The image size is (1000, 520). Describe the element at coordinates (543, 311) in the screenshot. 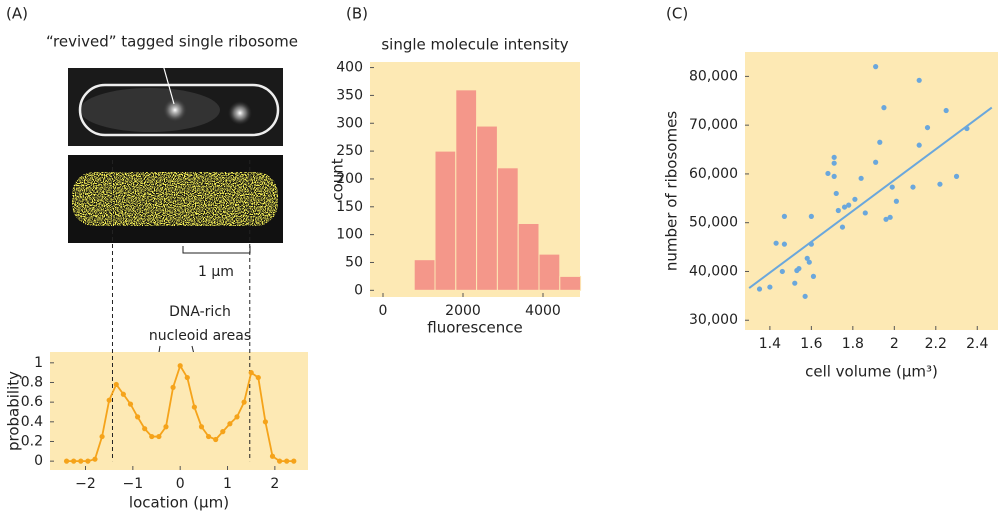

I see `x-tick-label: 4000` at that location.